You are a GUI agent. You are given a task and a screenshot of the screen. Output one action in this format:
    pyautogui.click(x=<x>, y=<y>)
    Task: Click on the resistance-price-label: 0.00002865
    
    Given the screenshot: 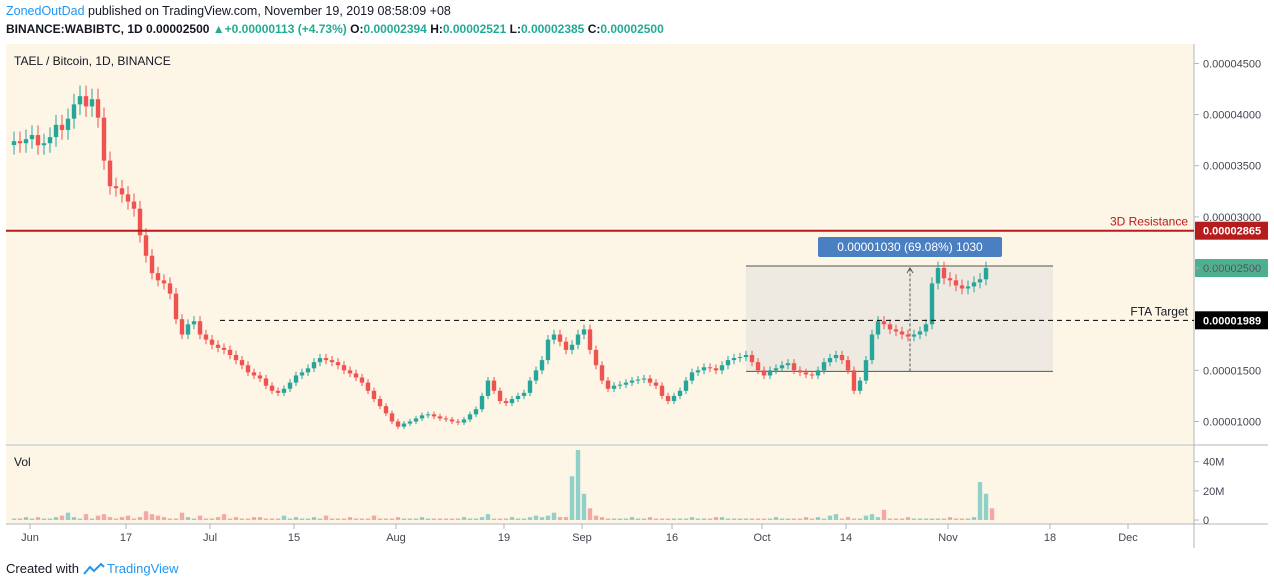 What is the action you would take?
    pyautogui.click(x=1232, y=232)
    